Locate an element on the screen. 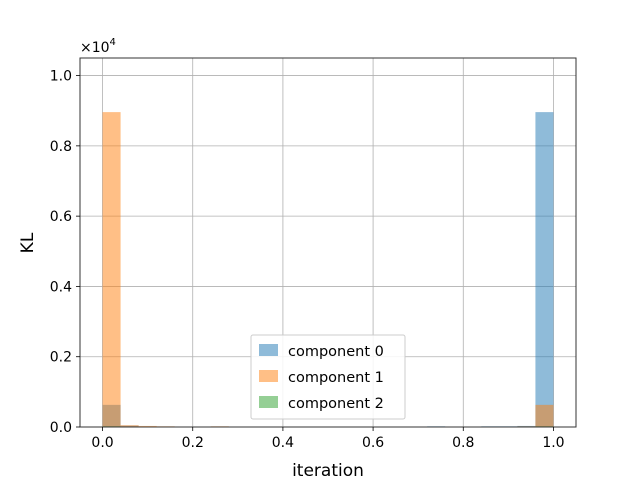  x-tick-label: 0.0 is located at coordinates (102, 443).